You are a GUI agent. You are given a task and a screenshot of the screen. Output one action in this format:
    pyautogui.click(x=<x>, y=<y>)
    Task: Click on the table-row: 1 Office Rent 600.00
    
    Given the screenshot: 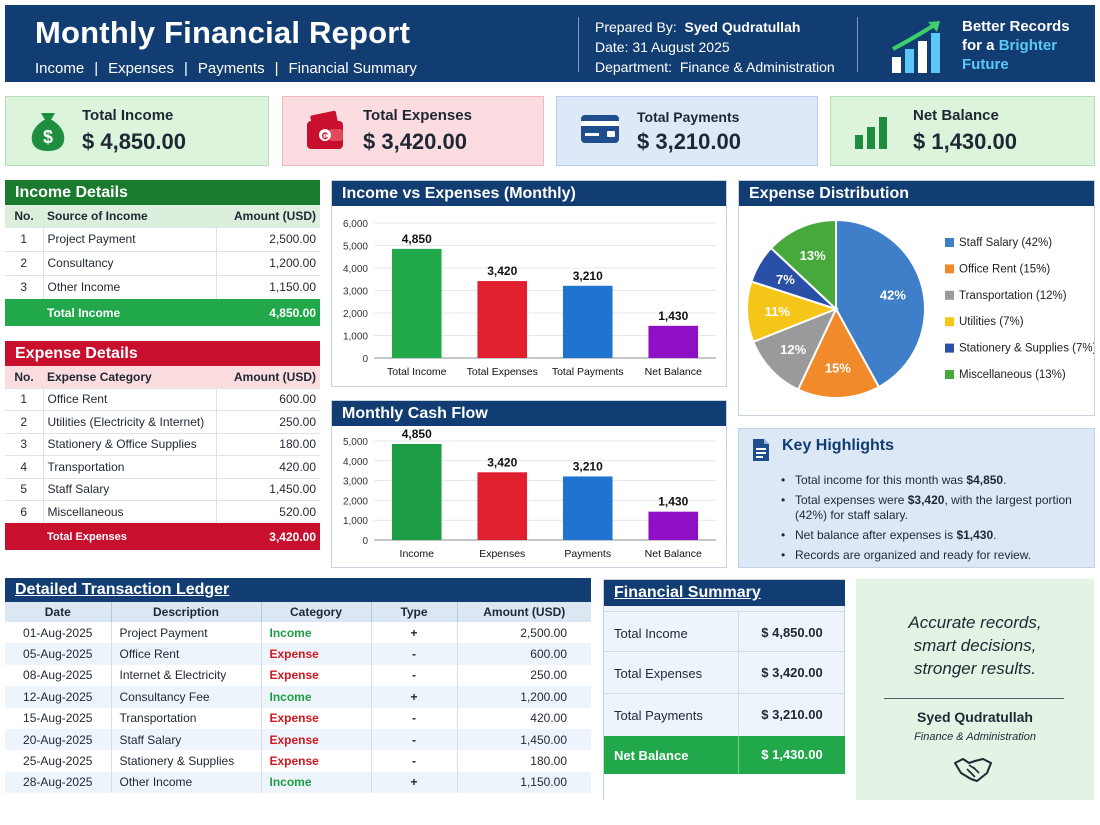 What is the action you would take?
    pyautogui.click(x=162, y=399)
    